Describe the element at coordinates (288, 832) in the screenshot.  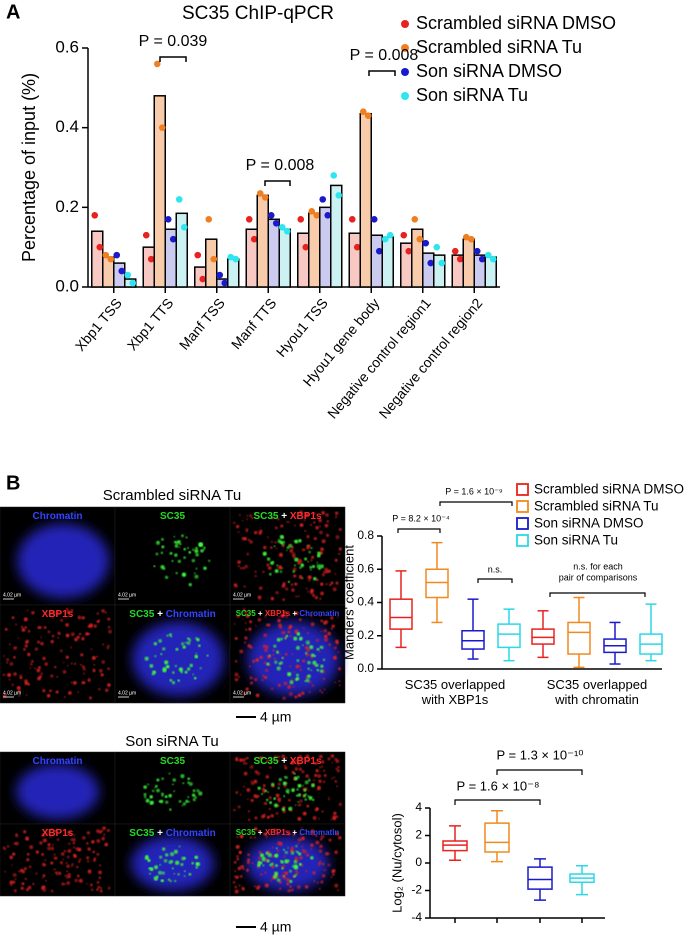
I see `tile-label: SC35 + XBP1s + Chromatin` at that location.